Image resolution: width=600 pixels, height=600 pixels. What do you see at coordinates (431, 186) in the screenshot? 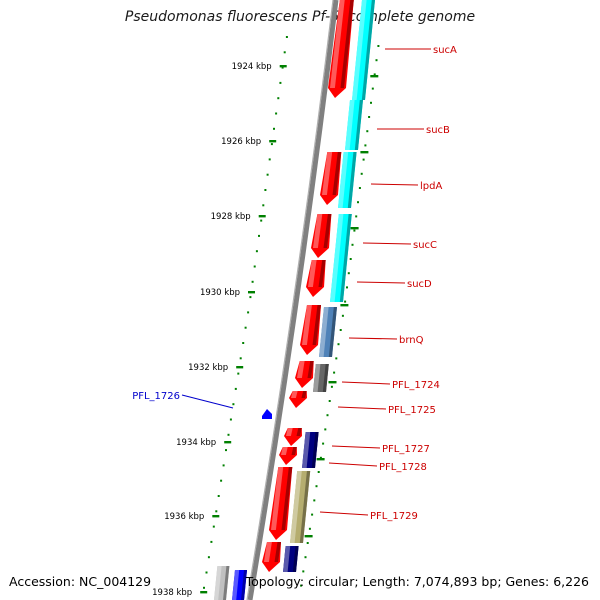
I see `gene-label: lpdA` at bounding box center [431, 186].